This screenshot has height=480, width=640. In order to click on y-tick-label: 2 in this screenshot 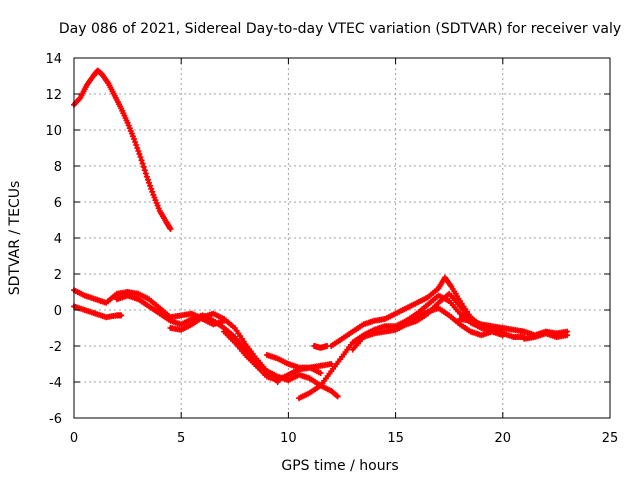, I will do `click(58, 275)`.